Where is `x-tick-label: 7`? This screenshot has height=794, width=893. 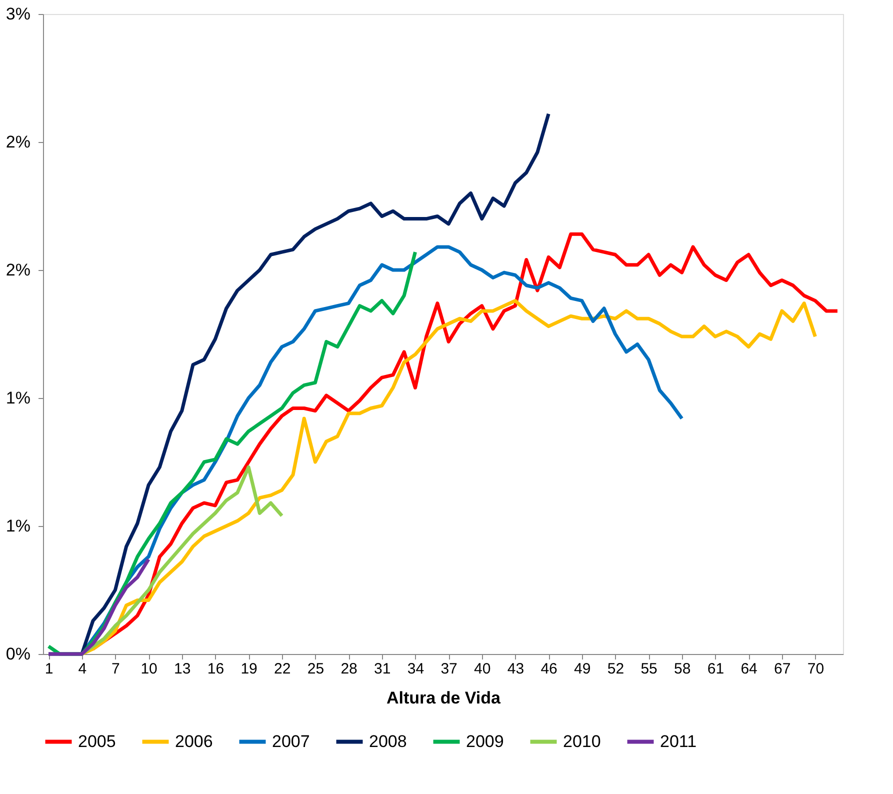 x-tick-label: 7 is located at coordinates (116, 669).